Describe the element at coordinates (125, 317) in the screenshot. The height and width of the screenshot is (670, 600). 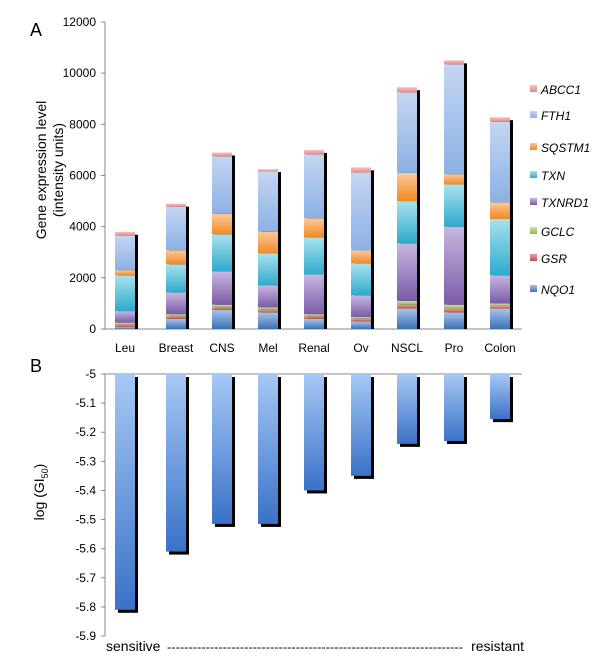
I see `bar-segment-leu-txnrd1` at that location.